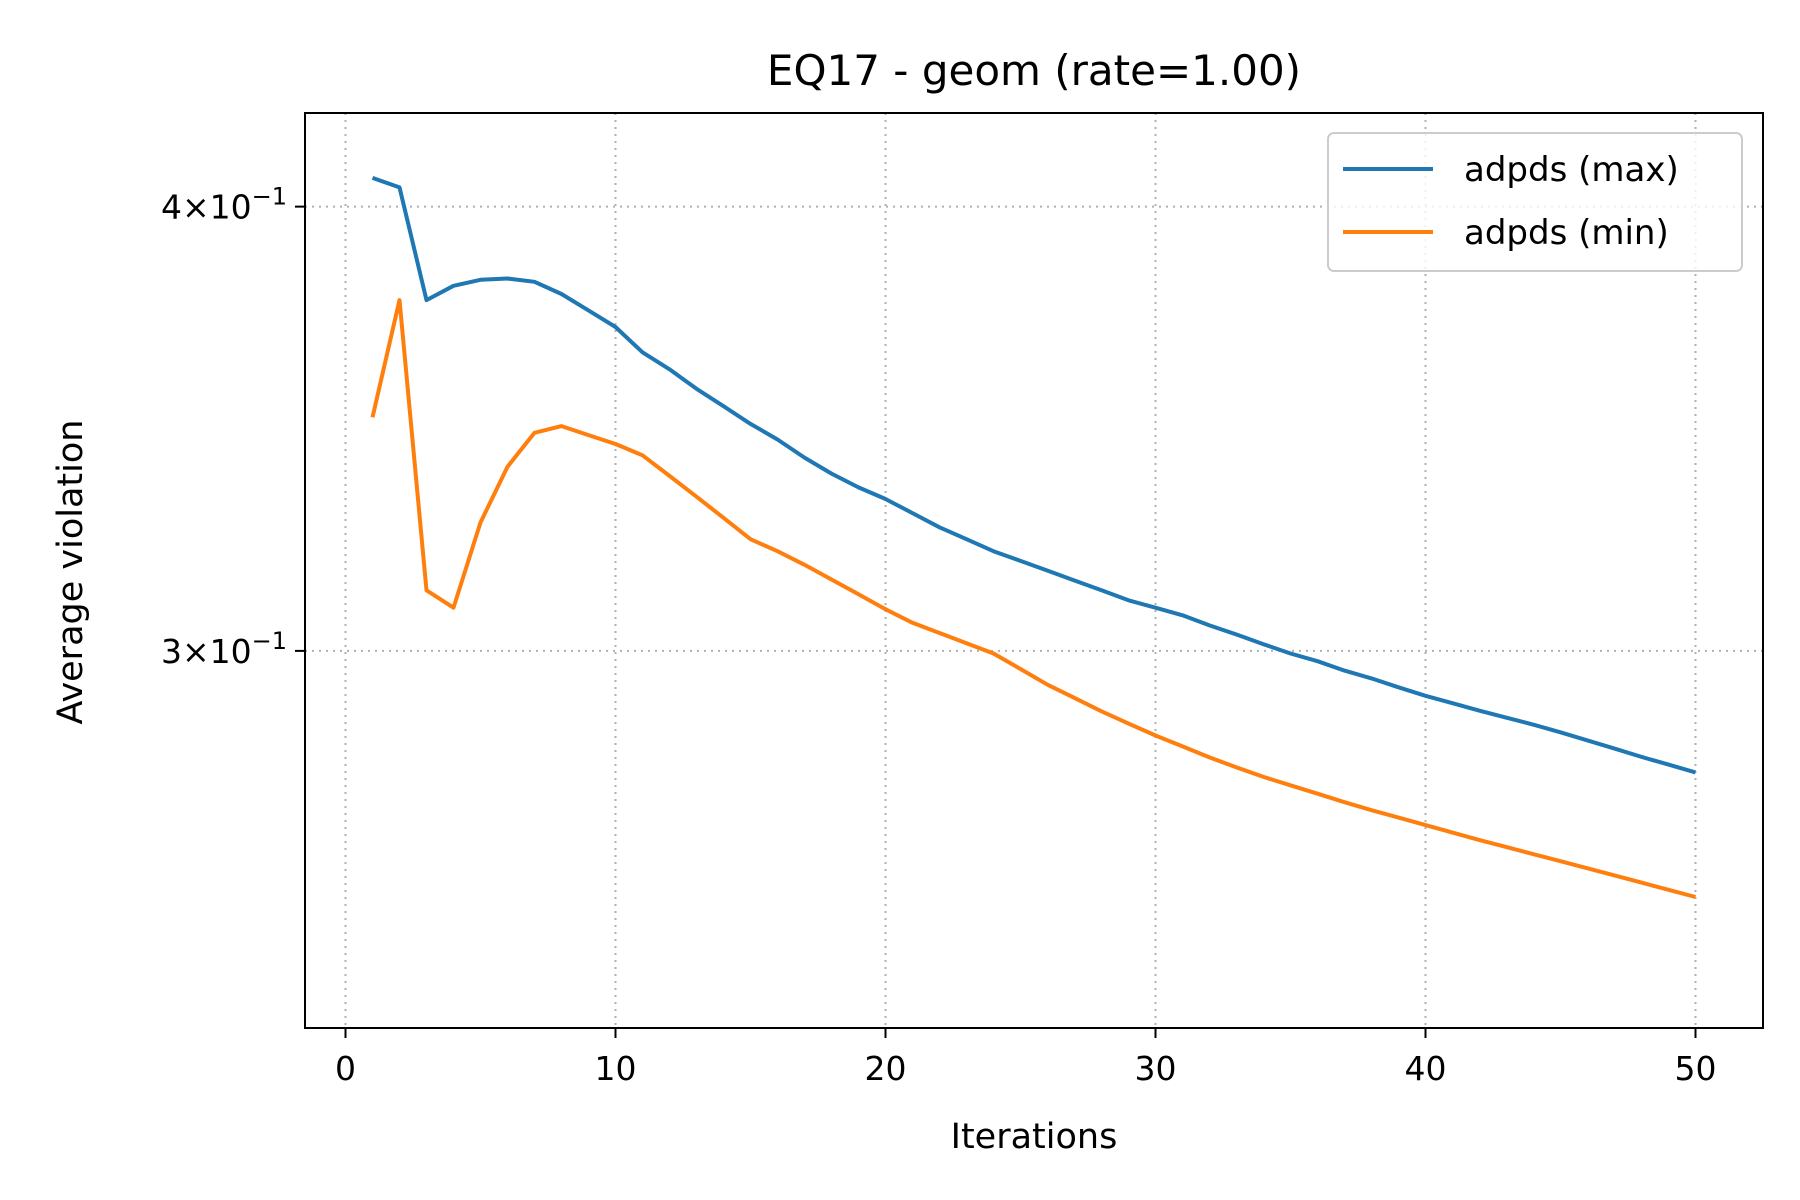 This screenshot has width=1800, height=1200. Describe the element at coordinates (233, 427) in the screenshot. I see `y-axis: 3×10⁻¹ 4×10⁻¹` at that location.